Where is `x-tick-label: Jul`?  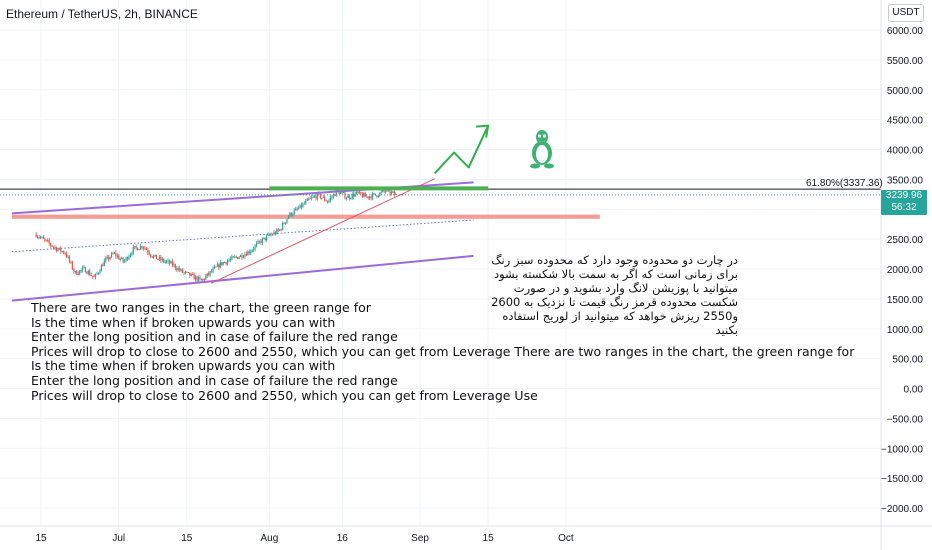 x-tick-label: Jul is located at coordinates (118, 538).